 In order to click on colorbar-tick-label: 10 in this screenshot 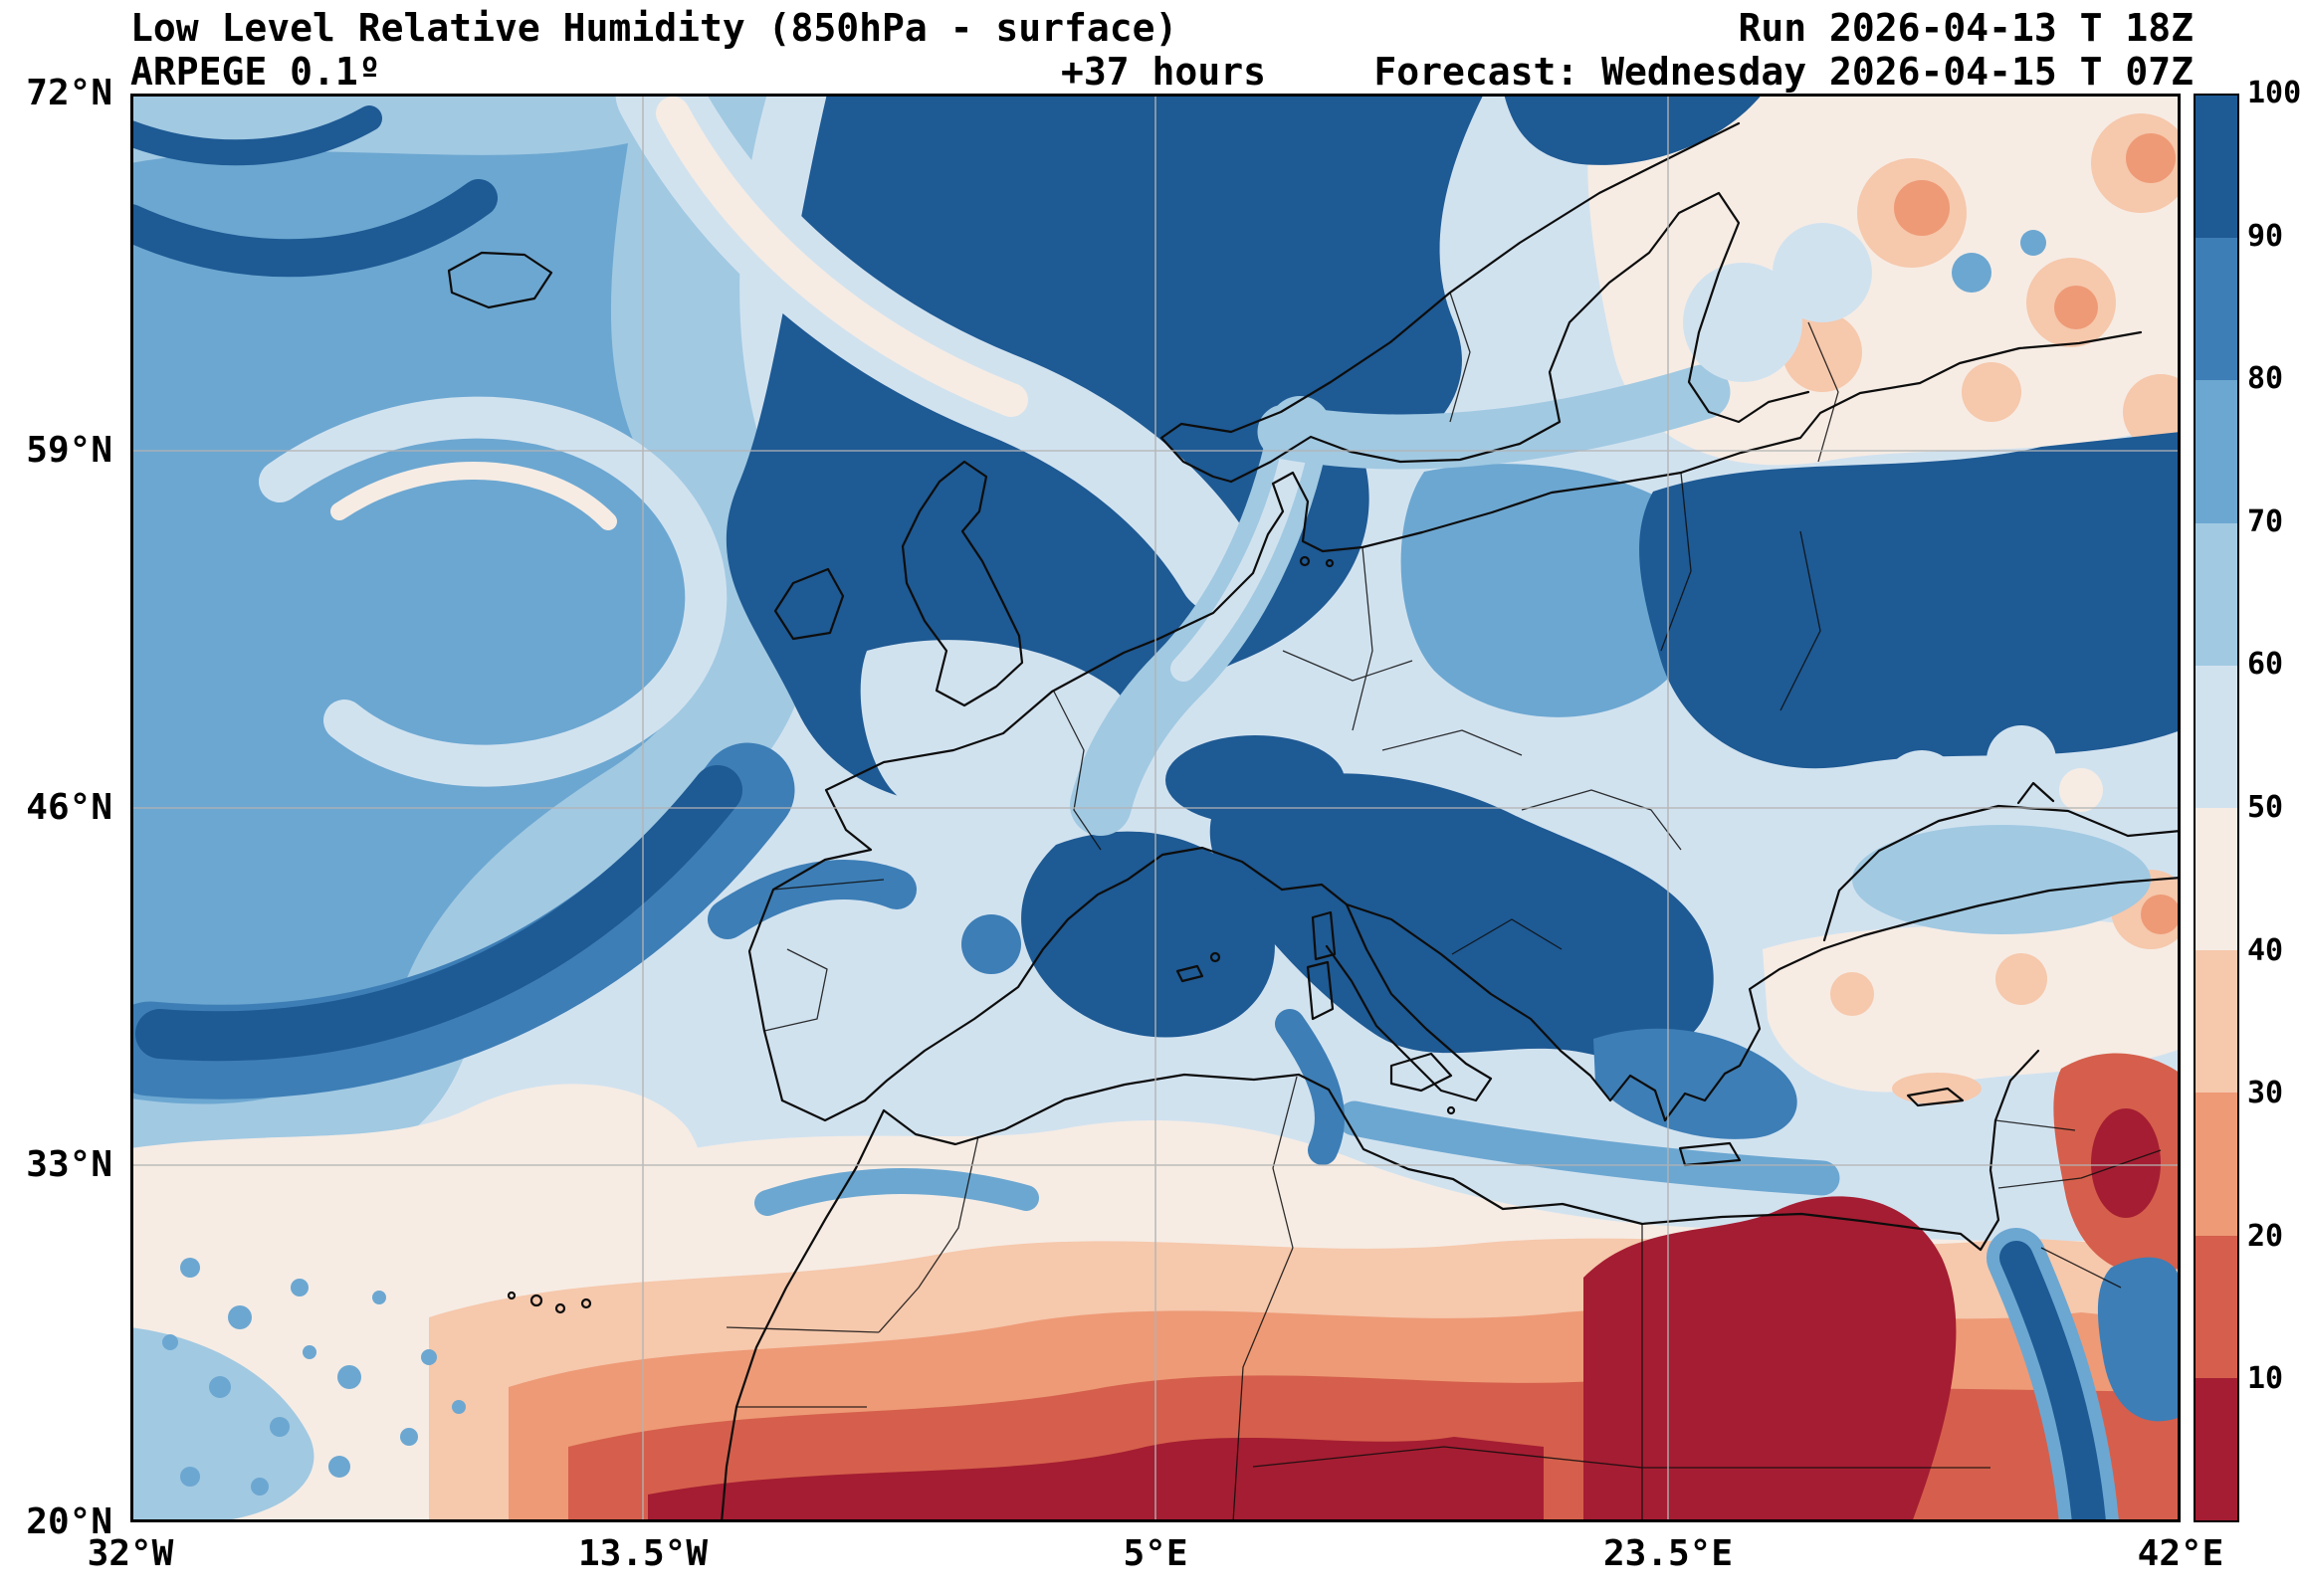, I will do `click(2265, 1379)`.